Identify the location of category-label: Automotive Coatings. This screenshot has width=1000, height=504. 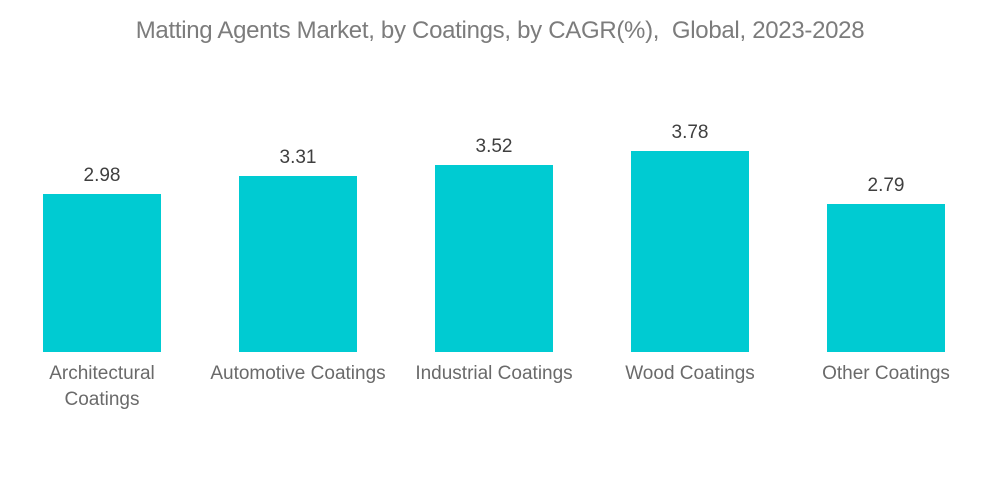
(297, 374).